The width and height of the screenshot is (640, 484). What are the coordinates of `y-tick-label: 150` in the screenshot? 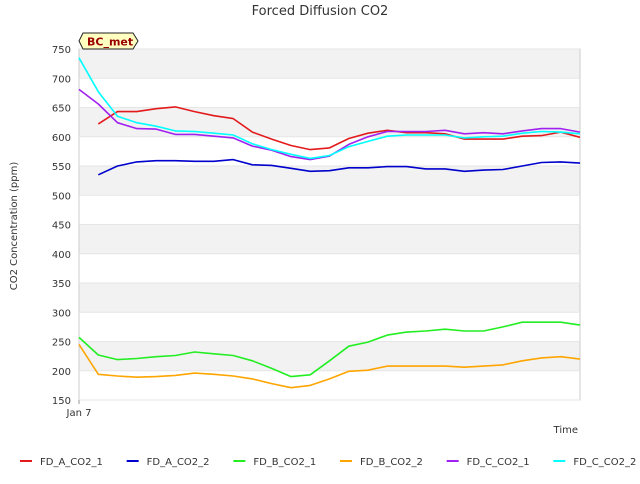 It's located at (61, 401).